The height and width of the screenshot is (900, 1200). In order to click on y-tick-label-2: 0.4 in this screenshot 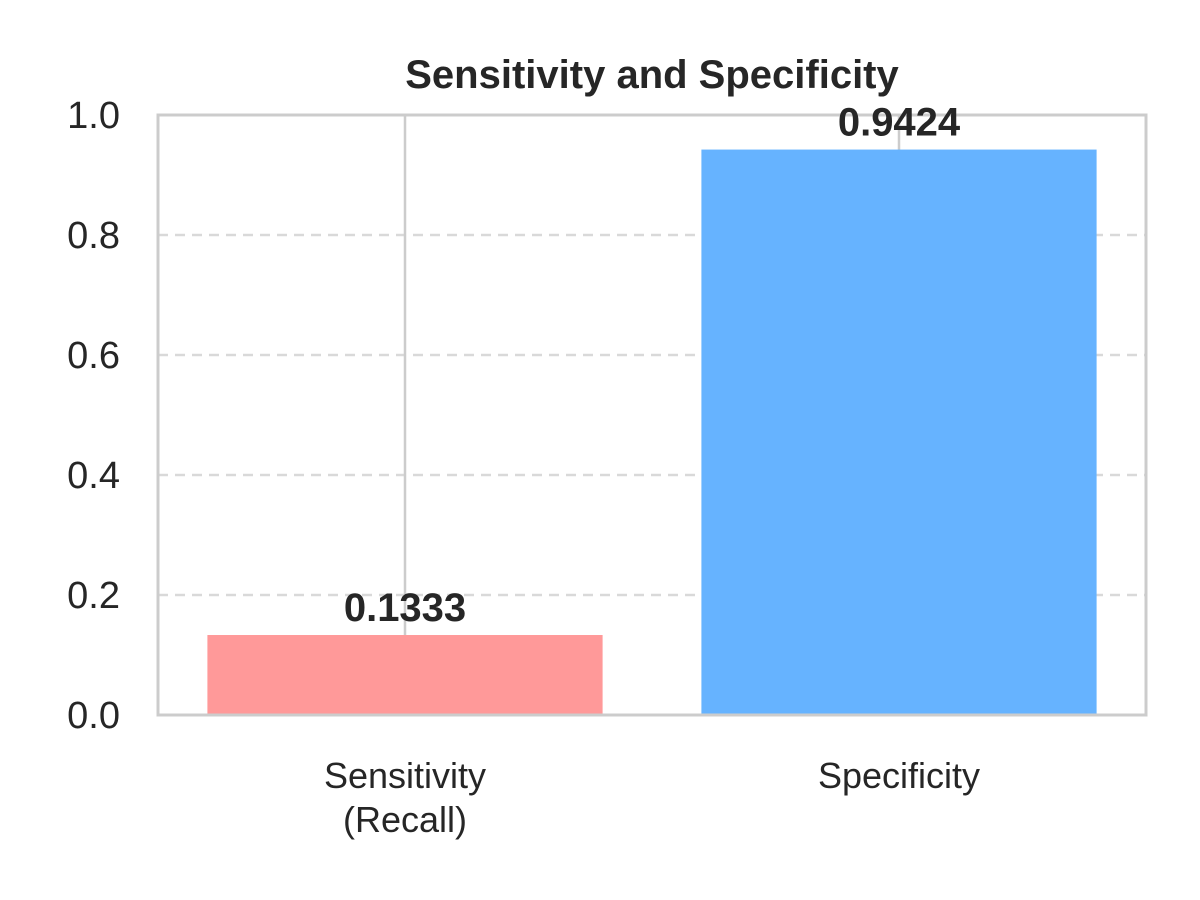, I will do `click(93, 476)`.